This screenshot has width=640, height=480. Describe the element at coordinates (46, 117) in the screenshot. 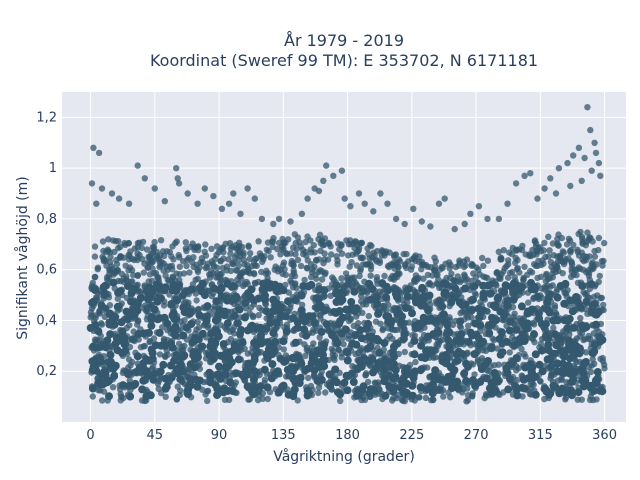

I see `y-tick-label: 1,2` at that location.